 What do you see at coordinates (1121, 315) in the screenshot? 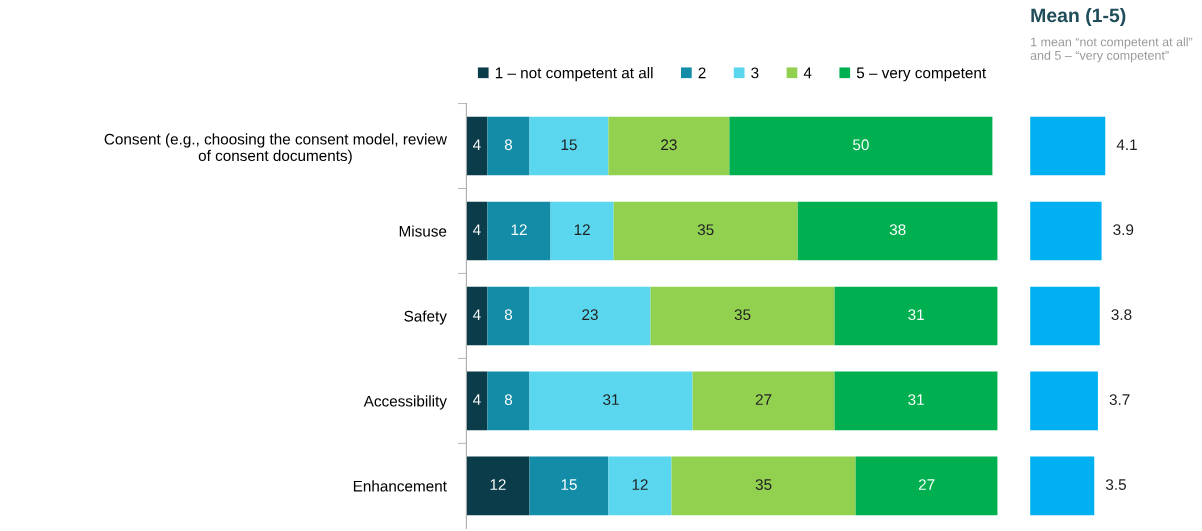
I see `data-label: 3.8` at bounding box center [1121, 315].